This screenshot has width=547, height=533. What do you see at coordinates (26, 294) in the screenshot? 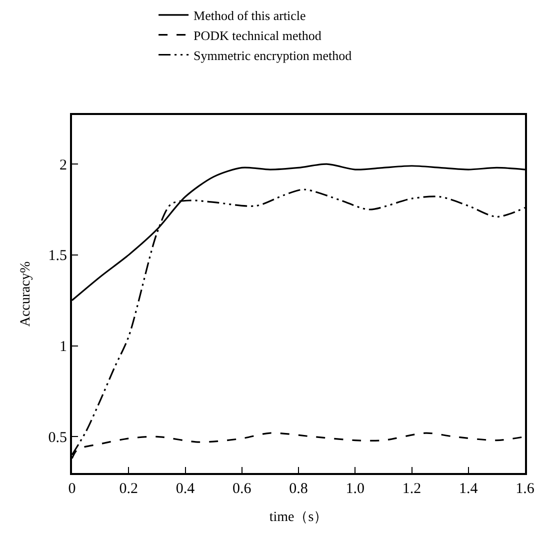
I see `y-axis-title: Accuracy%` at bounding box center [26, 294].